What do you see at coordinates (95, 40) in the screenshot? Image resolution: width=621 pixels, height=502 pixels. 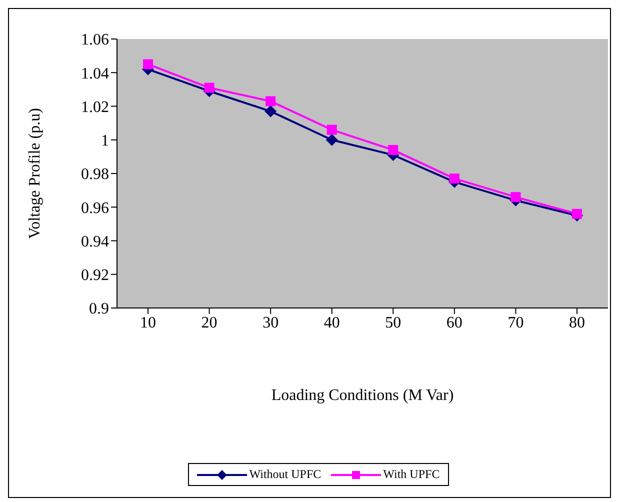 I see `y-tick-label: 1.06` at bounding box center [95, 40].